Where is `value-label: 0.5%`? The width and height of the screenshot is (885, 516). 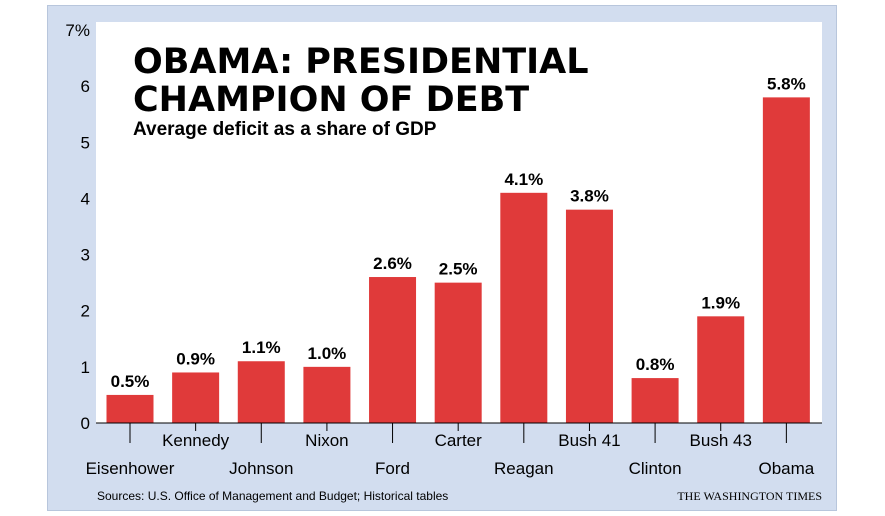 value-label: 0.5% is located at coordinates (130, 381).